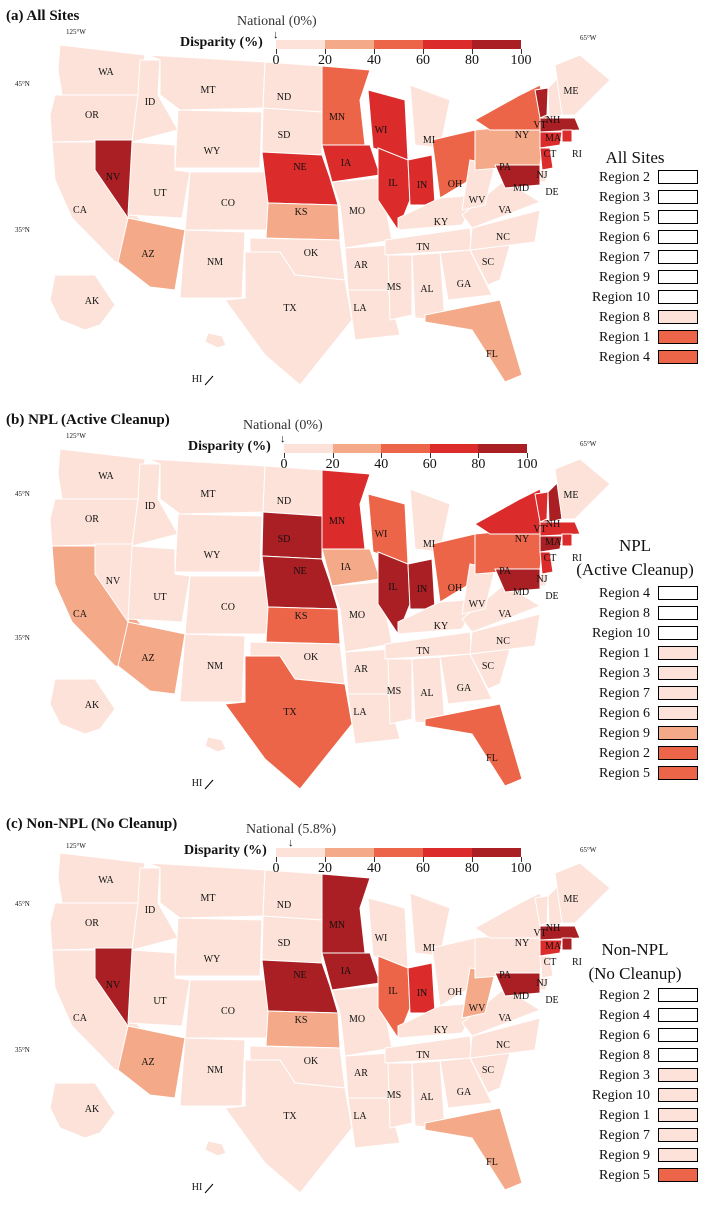 Image resolution: width=723 pixels, height=1212 pixels. Describe the element at coordinates (464, 1092) in the screenshot. I see `state-label-ga: GA` at that location.